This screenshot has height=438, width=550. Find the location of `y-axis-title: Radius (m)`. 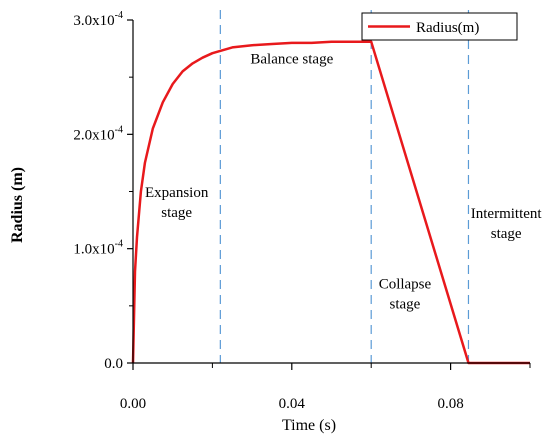

y-axis-title: Radius (m) is located at coordinates (17, 205).